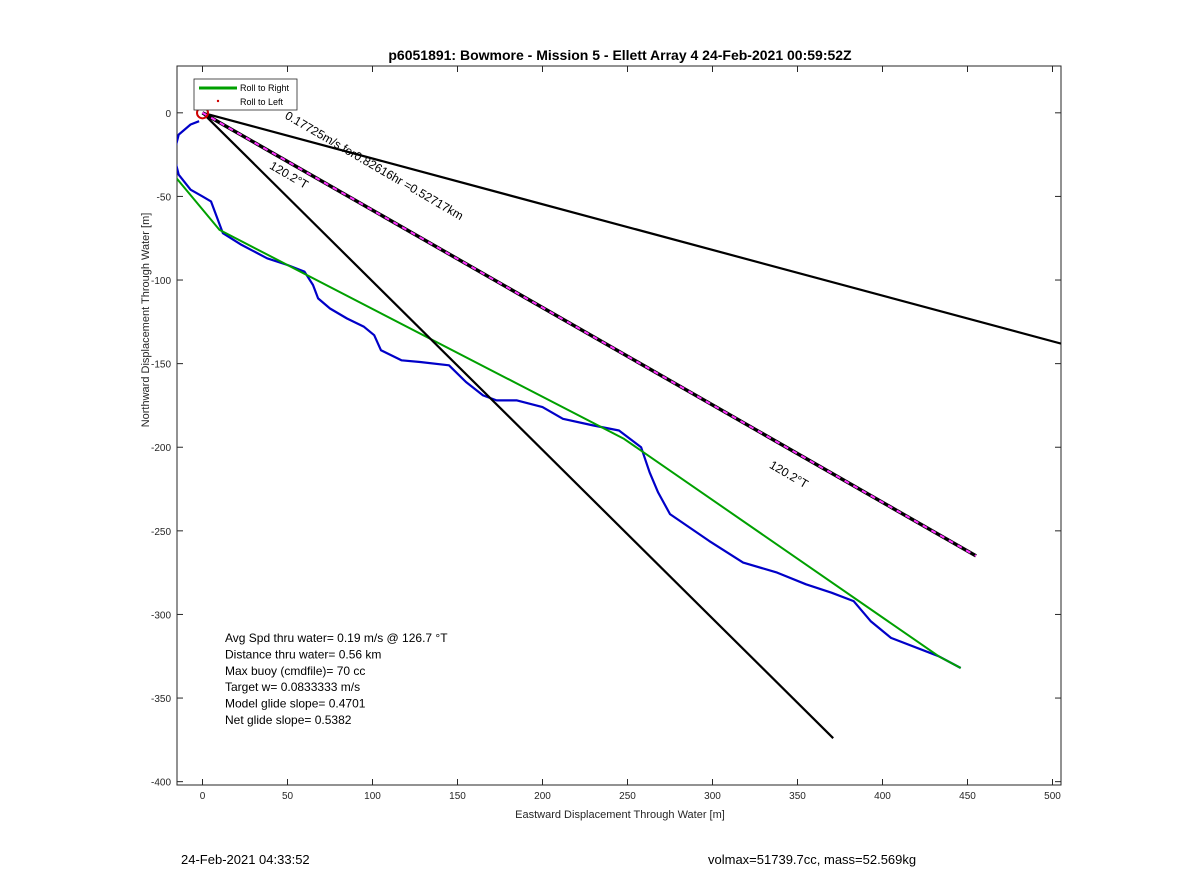  What do you see at coordinates (303, 654) in the screenshot?
I see `stats-line: Distance thru water= 0.56 km` at bounding box center [303, 654].